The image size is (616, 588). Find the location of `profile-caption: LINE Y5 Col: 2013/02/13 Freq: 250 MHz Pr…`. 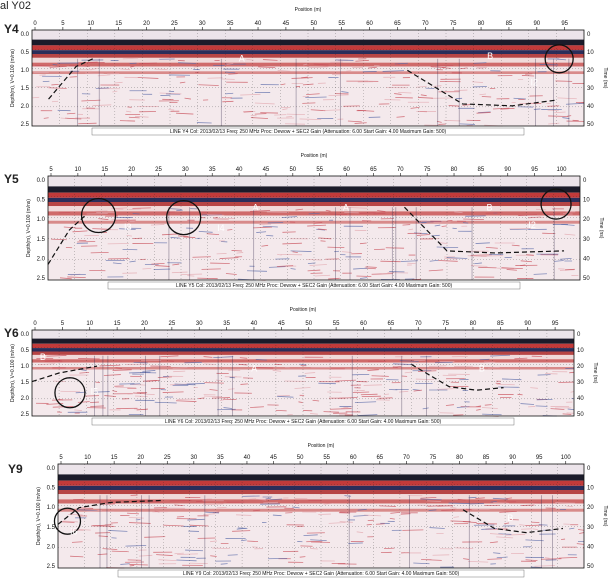

profile-caption: LINE Y5 Col: 2013/02/13 Freq: 250 MHz Pr… is located at coordinates (314, 286).